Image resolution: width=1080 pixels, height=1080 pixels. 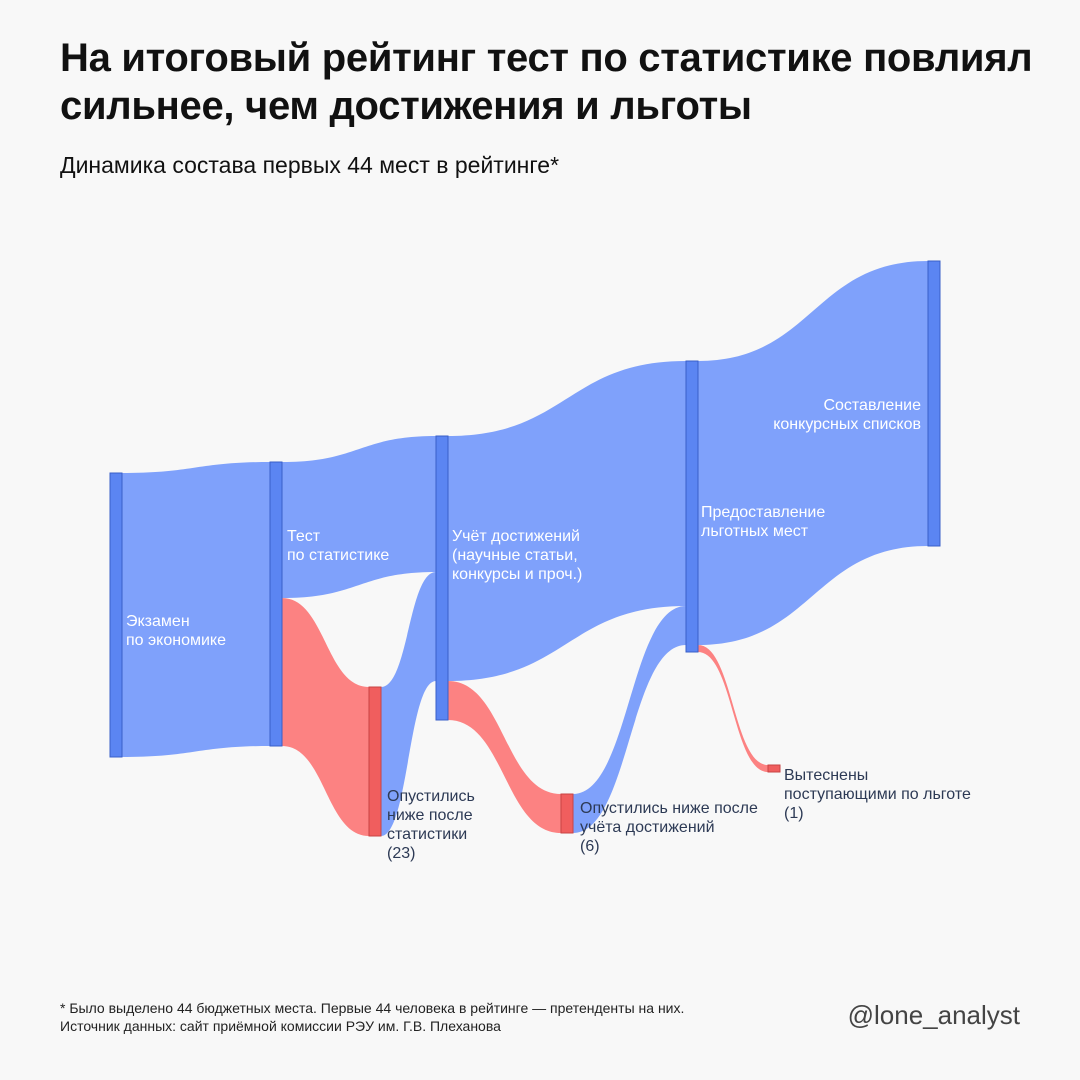 What do you see at coordinates (933, 1015) in the screenshot?
I see `author-handle: @lone_analyst` at bounding box center [933, 1015].